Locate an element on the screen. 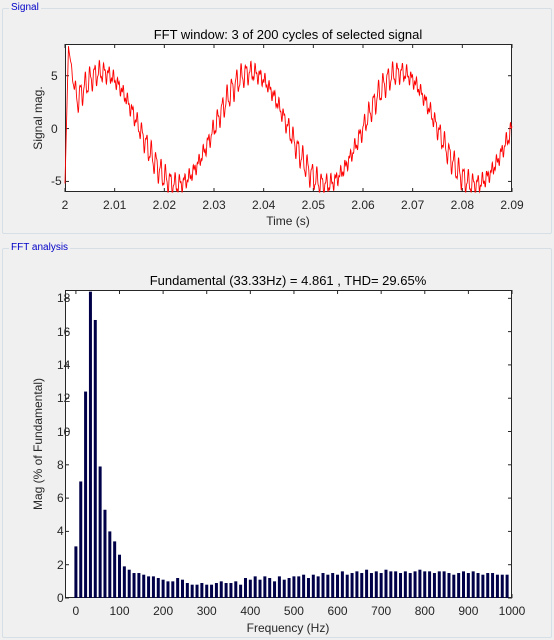  fft-y-tick-label: 18 is located at coordinates (64, 298).